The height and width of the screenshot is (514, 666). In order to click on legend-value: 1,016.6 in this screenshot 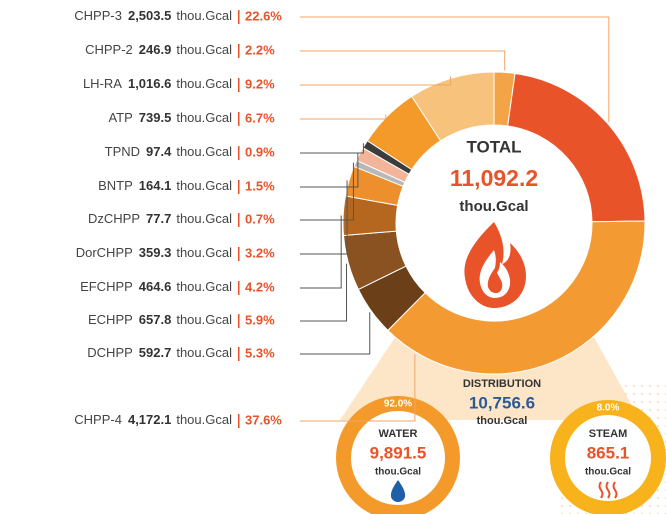, I will do `click(149, 83)`.